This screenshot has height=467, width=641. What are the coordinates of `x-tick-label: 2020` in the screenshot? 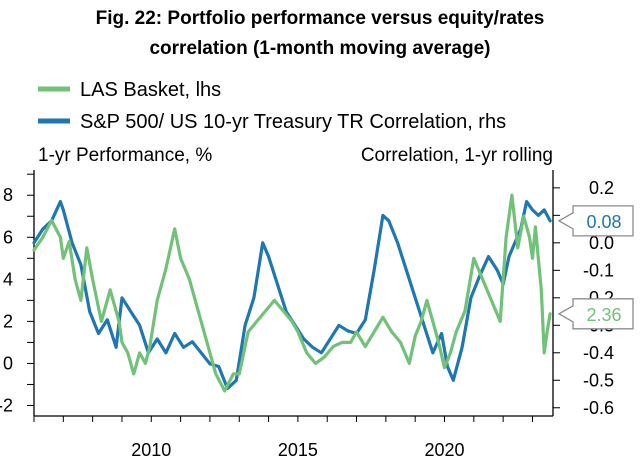 It's located at (444, 450).